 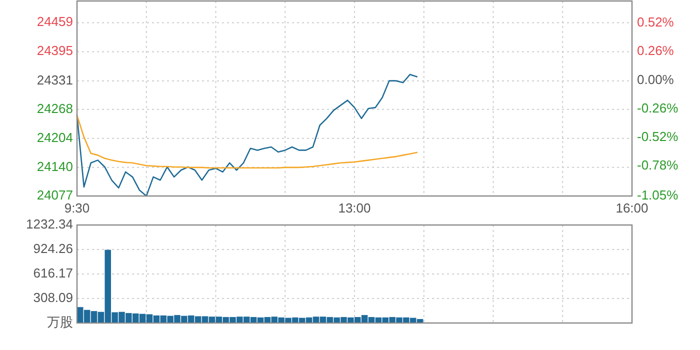 What do you see at coordinates (54, 166) in the screenshot?
I see `y-tick-label: 24140` at bounding box center [54, 166].